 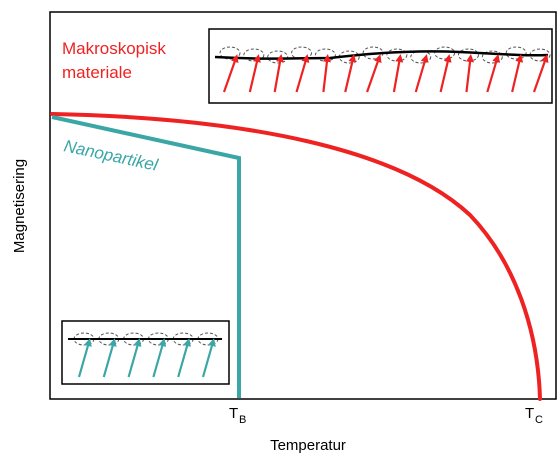 I want to click on nano-inset-frame, so click(x=145, y=352).